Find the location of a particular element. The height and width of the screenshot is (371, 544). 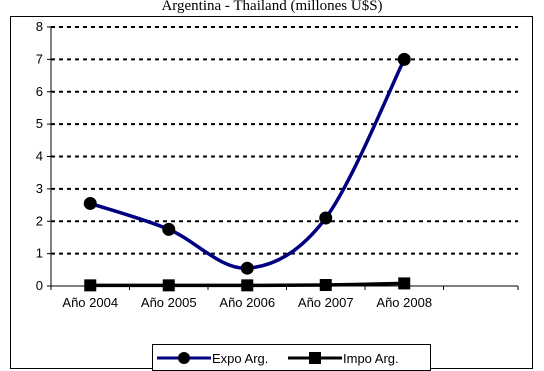

x-tick-label: Año 2006 is located at coordinates (247, 302).